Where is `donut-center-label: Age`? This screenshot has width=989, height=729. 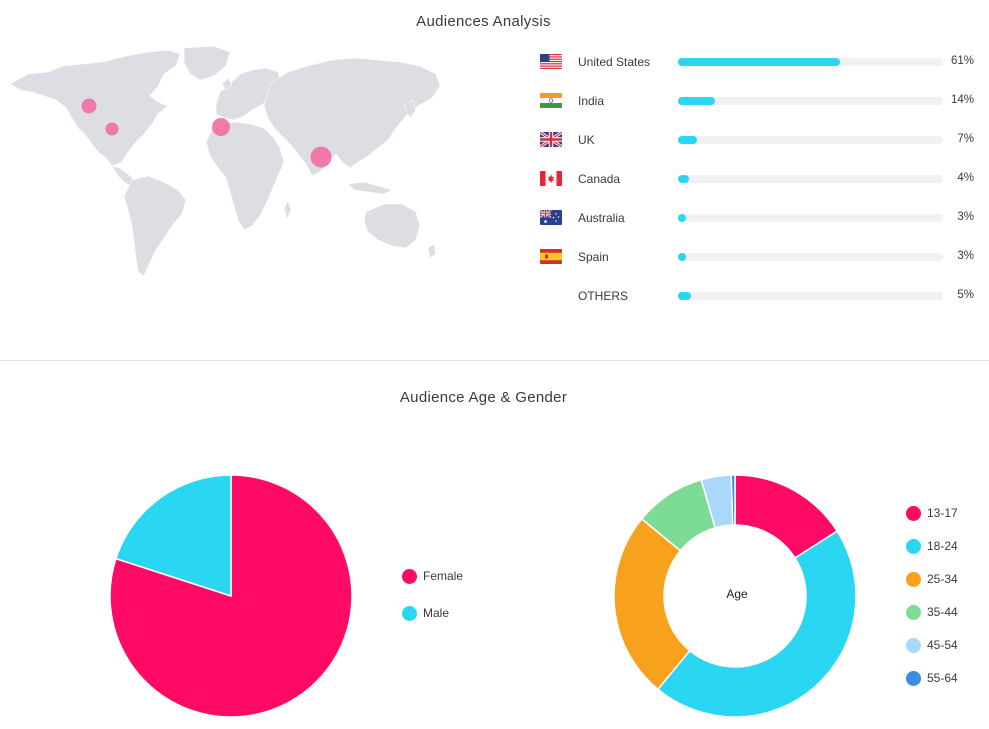
donut-center-label: Age is located at coordinates (737, 594).